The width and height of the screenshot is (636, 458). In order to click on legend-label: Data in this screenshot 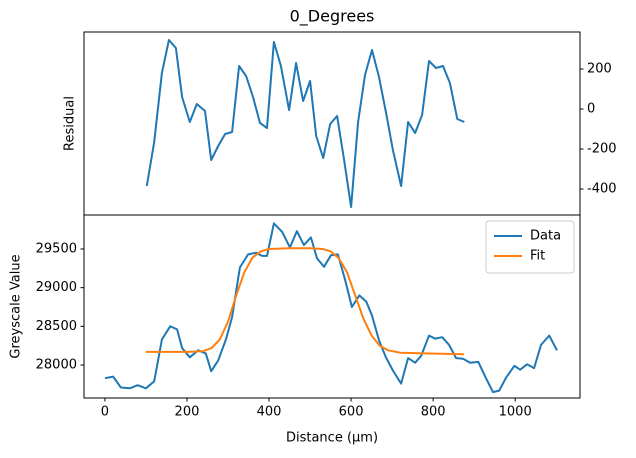, I will do `click(545, 236)`.